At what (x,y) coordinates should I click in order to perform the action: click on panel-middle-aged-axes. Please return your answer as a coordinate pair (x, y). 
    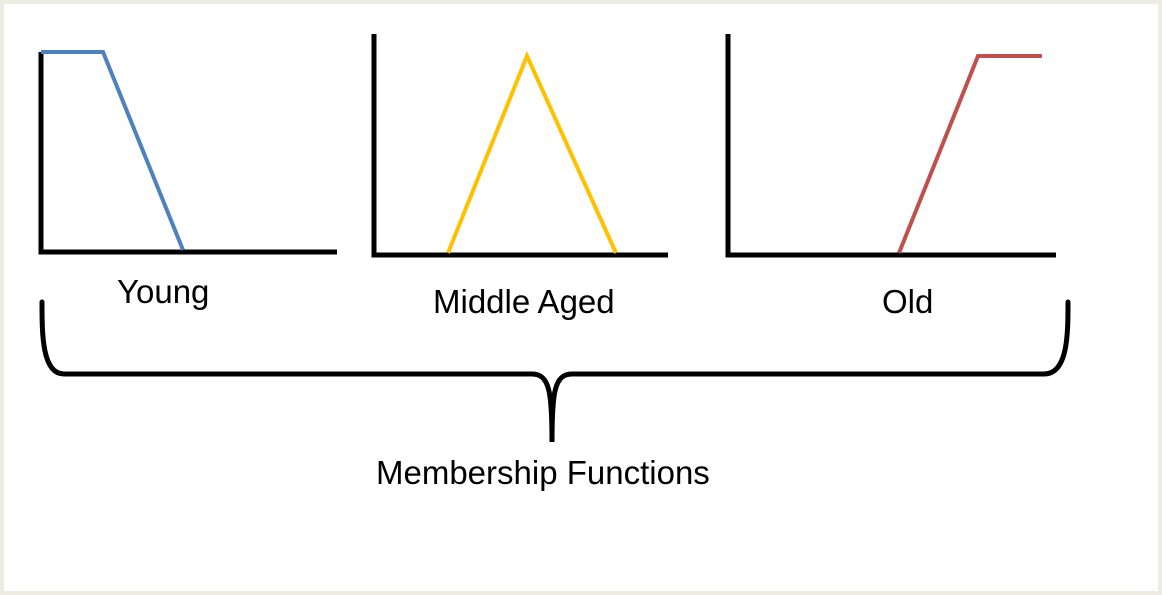
    Looking at the image, I should click on (519, 146).